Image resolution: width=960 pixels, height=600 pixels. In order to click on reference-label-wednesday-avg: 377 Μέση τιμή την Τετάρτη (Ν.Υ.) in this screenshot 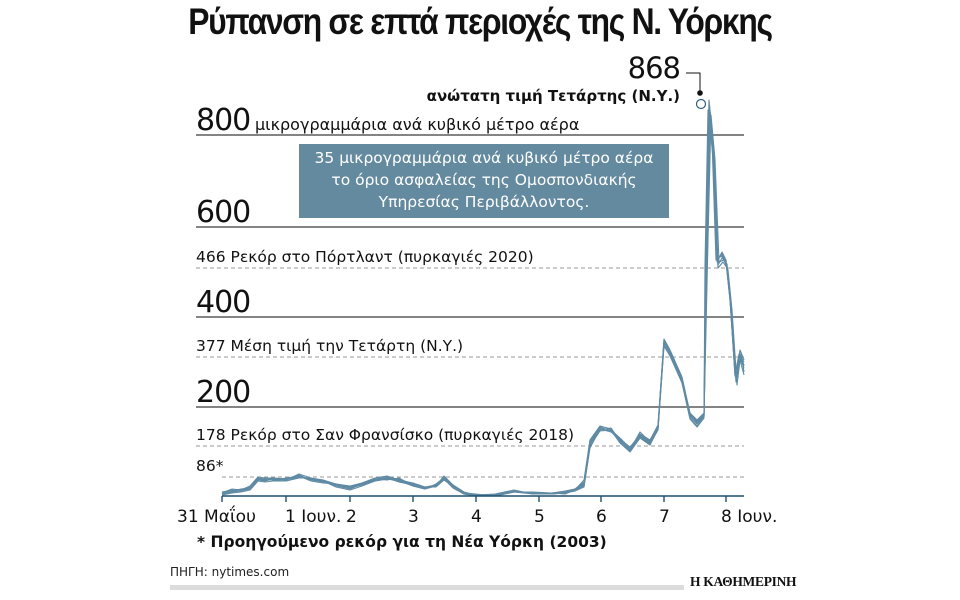, I will do `click(329, 346)`.